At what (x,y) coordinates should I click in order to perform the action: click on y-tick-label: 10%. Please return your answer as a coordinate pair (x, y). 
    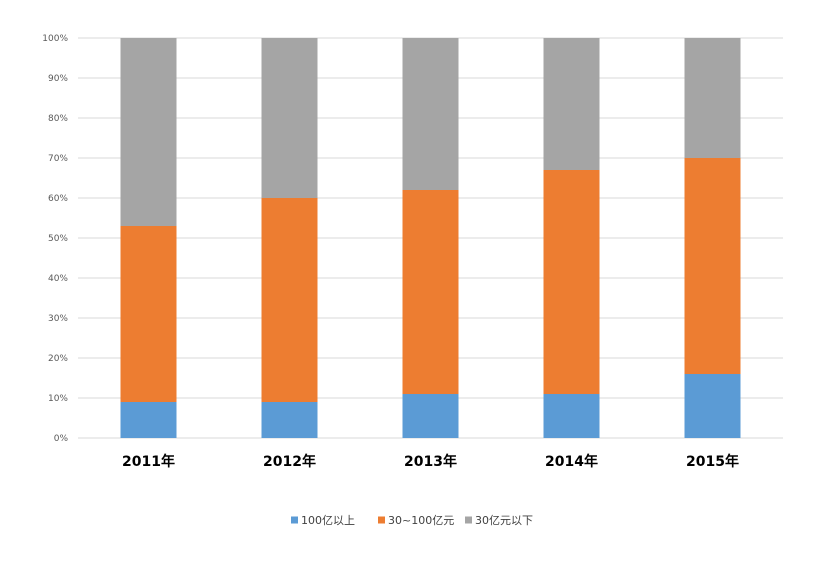
    Looking at the image, I should click on (58, 399).